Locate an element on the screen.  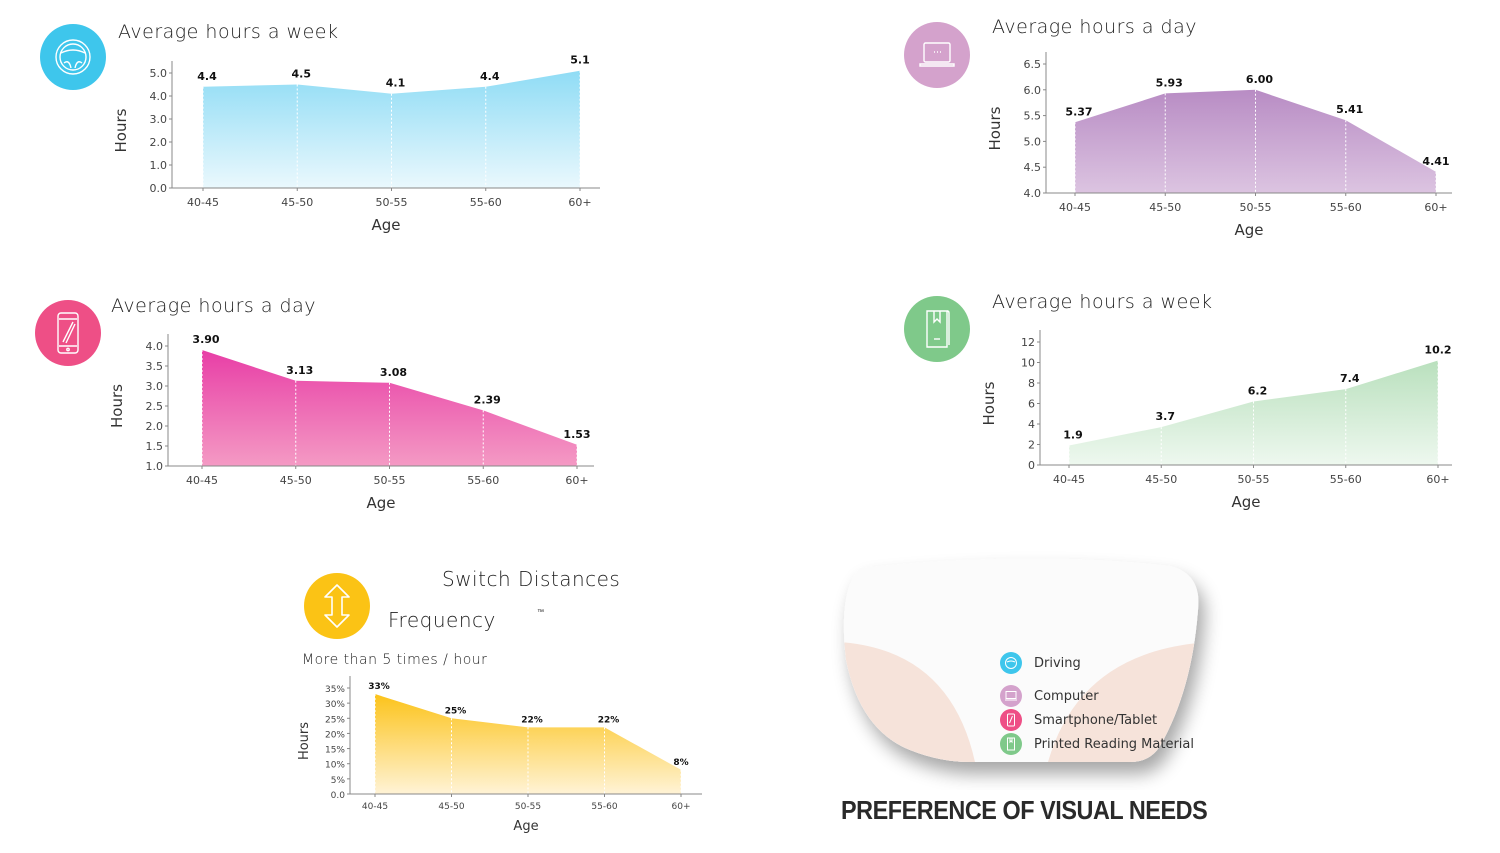
frequency-subtitle: Frequency is located at coordinates (442, 620).